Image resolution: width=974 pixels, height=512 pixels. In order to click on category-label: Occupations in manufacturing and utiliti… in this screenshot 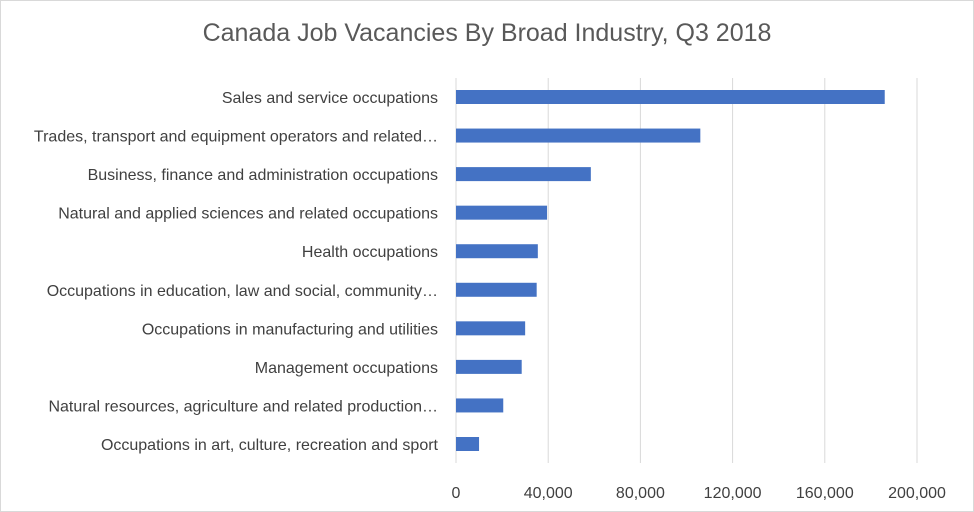, I will do `click(290, 329)`.